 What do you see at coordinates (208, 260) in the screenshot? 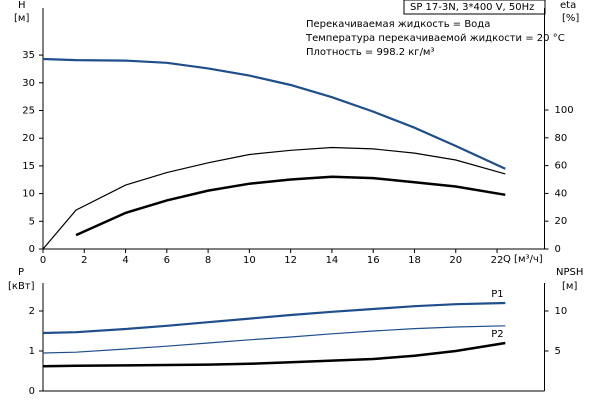
I see `x-tick-label: 8` at bounding box center [208, 260].